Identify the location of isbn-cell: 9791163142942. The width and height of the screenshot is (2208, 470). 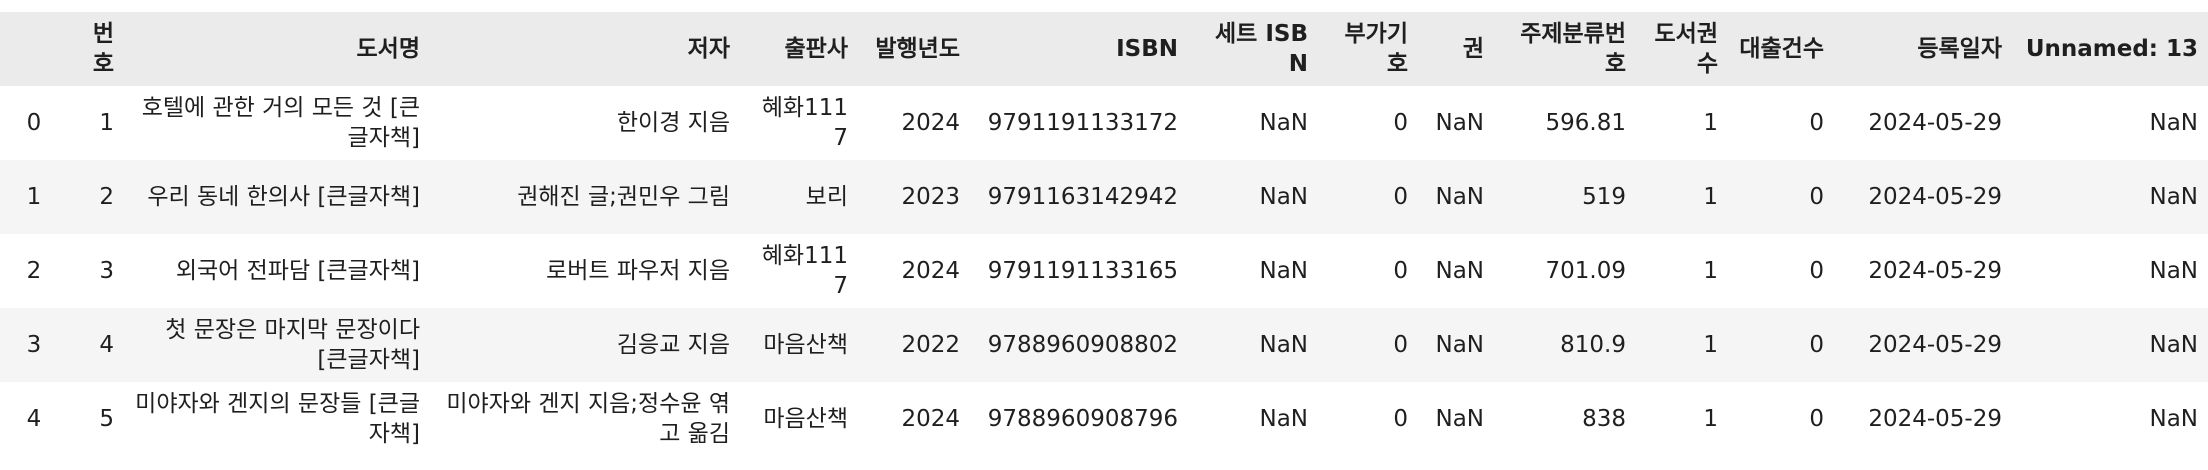
(1079, 197).